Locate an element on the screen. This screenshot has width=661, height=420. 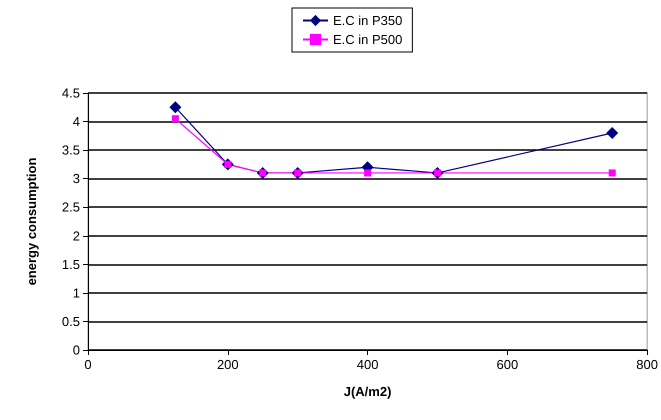
x-tick-label: 800 is located at coordinates (647, 364).